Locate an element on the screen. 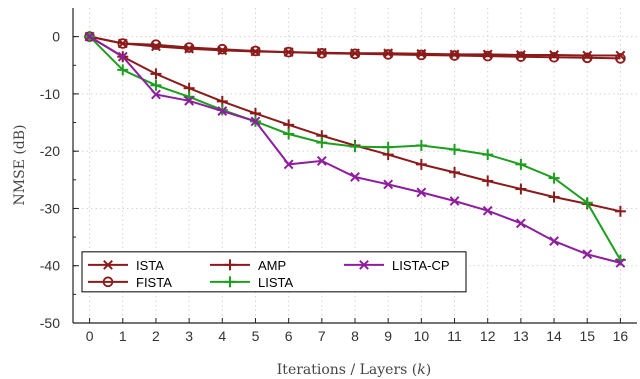 Image resolution: width=640 pixels, height=379 pixels. legend-box is located at coordinates (274, 272).